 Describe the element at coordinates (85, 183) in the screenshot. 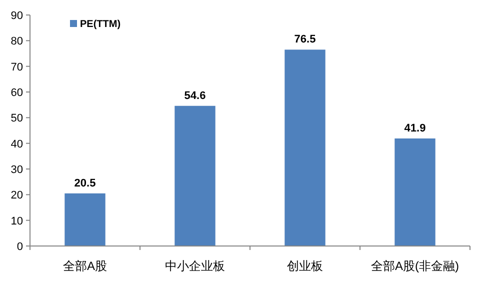

I see `data-label: 20.5` at that location.